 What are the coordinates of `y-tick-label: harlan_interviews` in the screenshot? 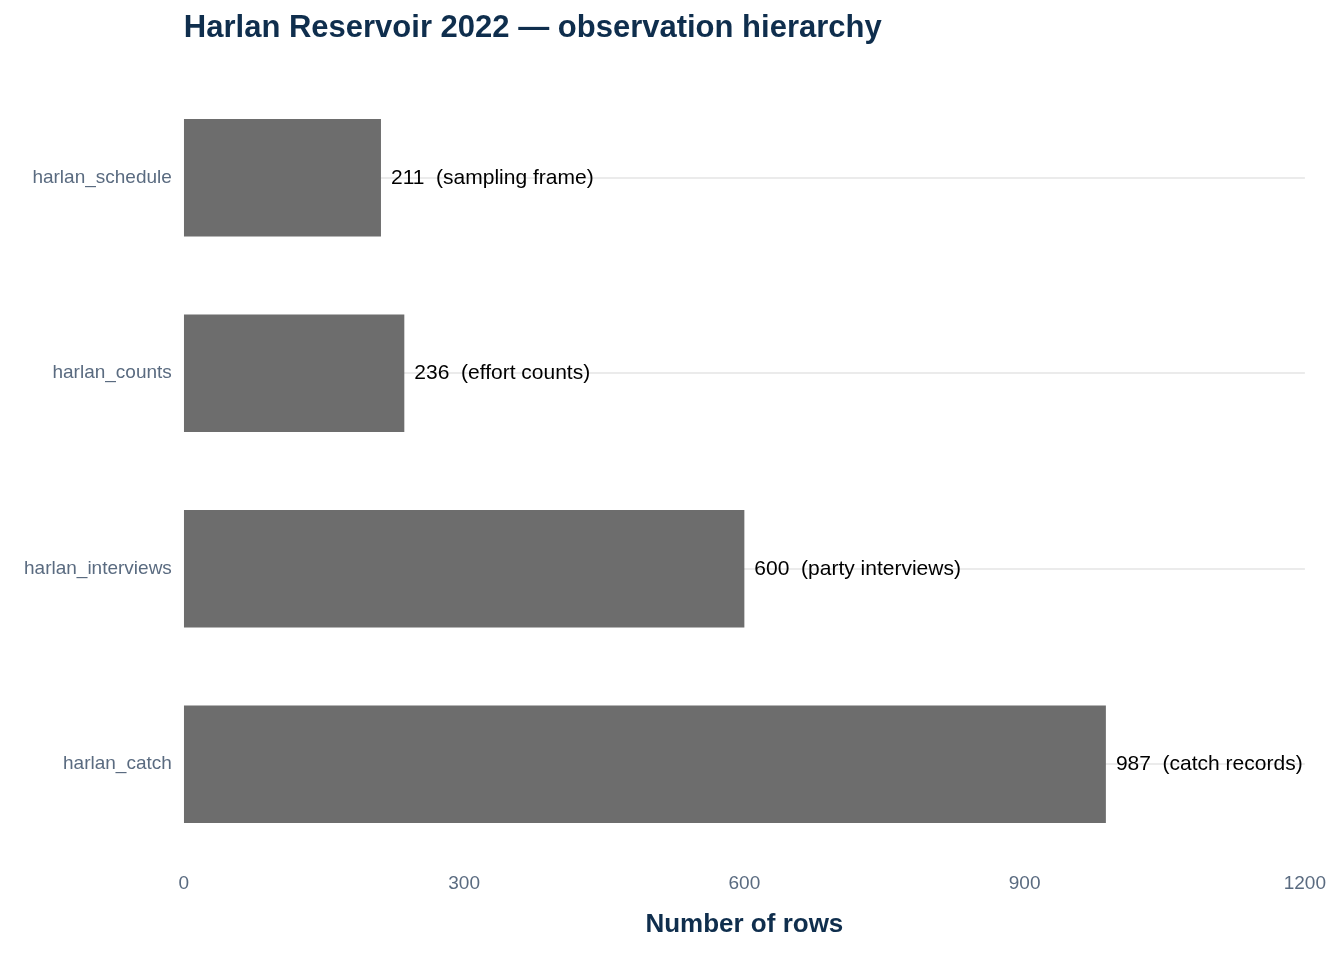 It's located at (97, 567).